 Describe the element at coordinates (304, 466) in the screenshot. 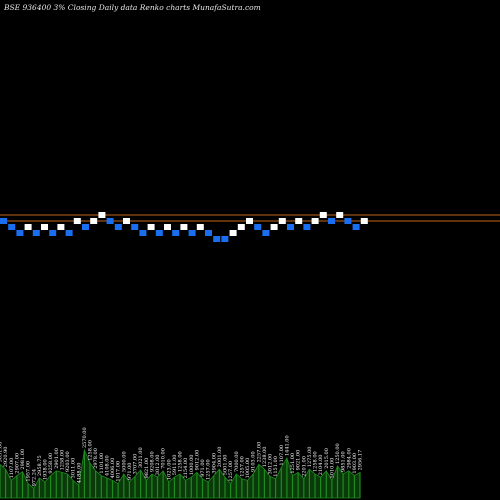

I see `volume-label: 2201.00` at that location.